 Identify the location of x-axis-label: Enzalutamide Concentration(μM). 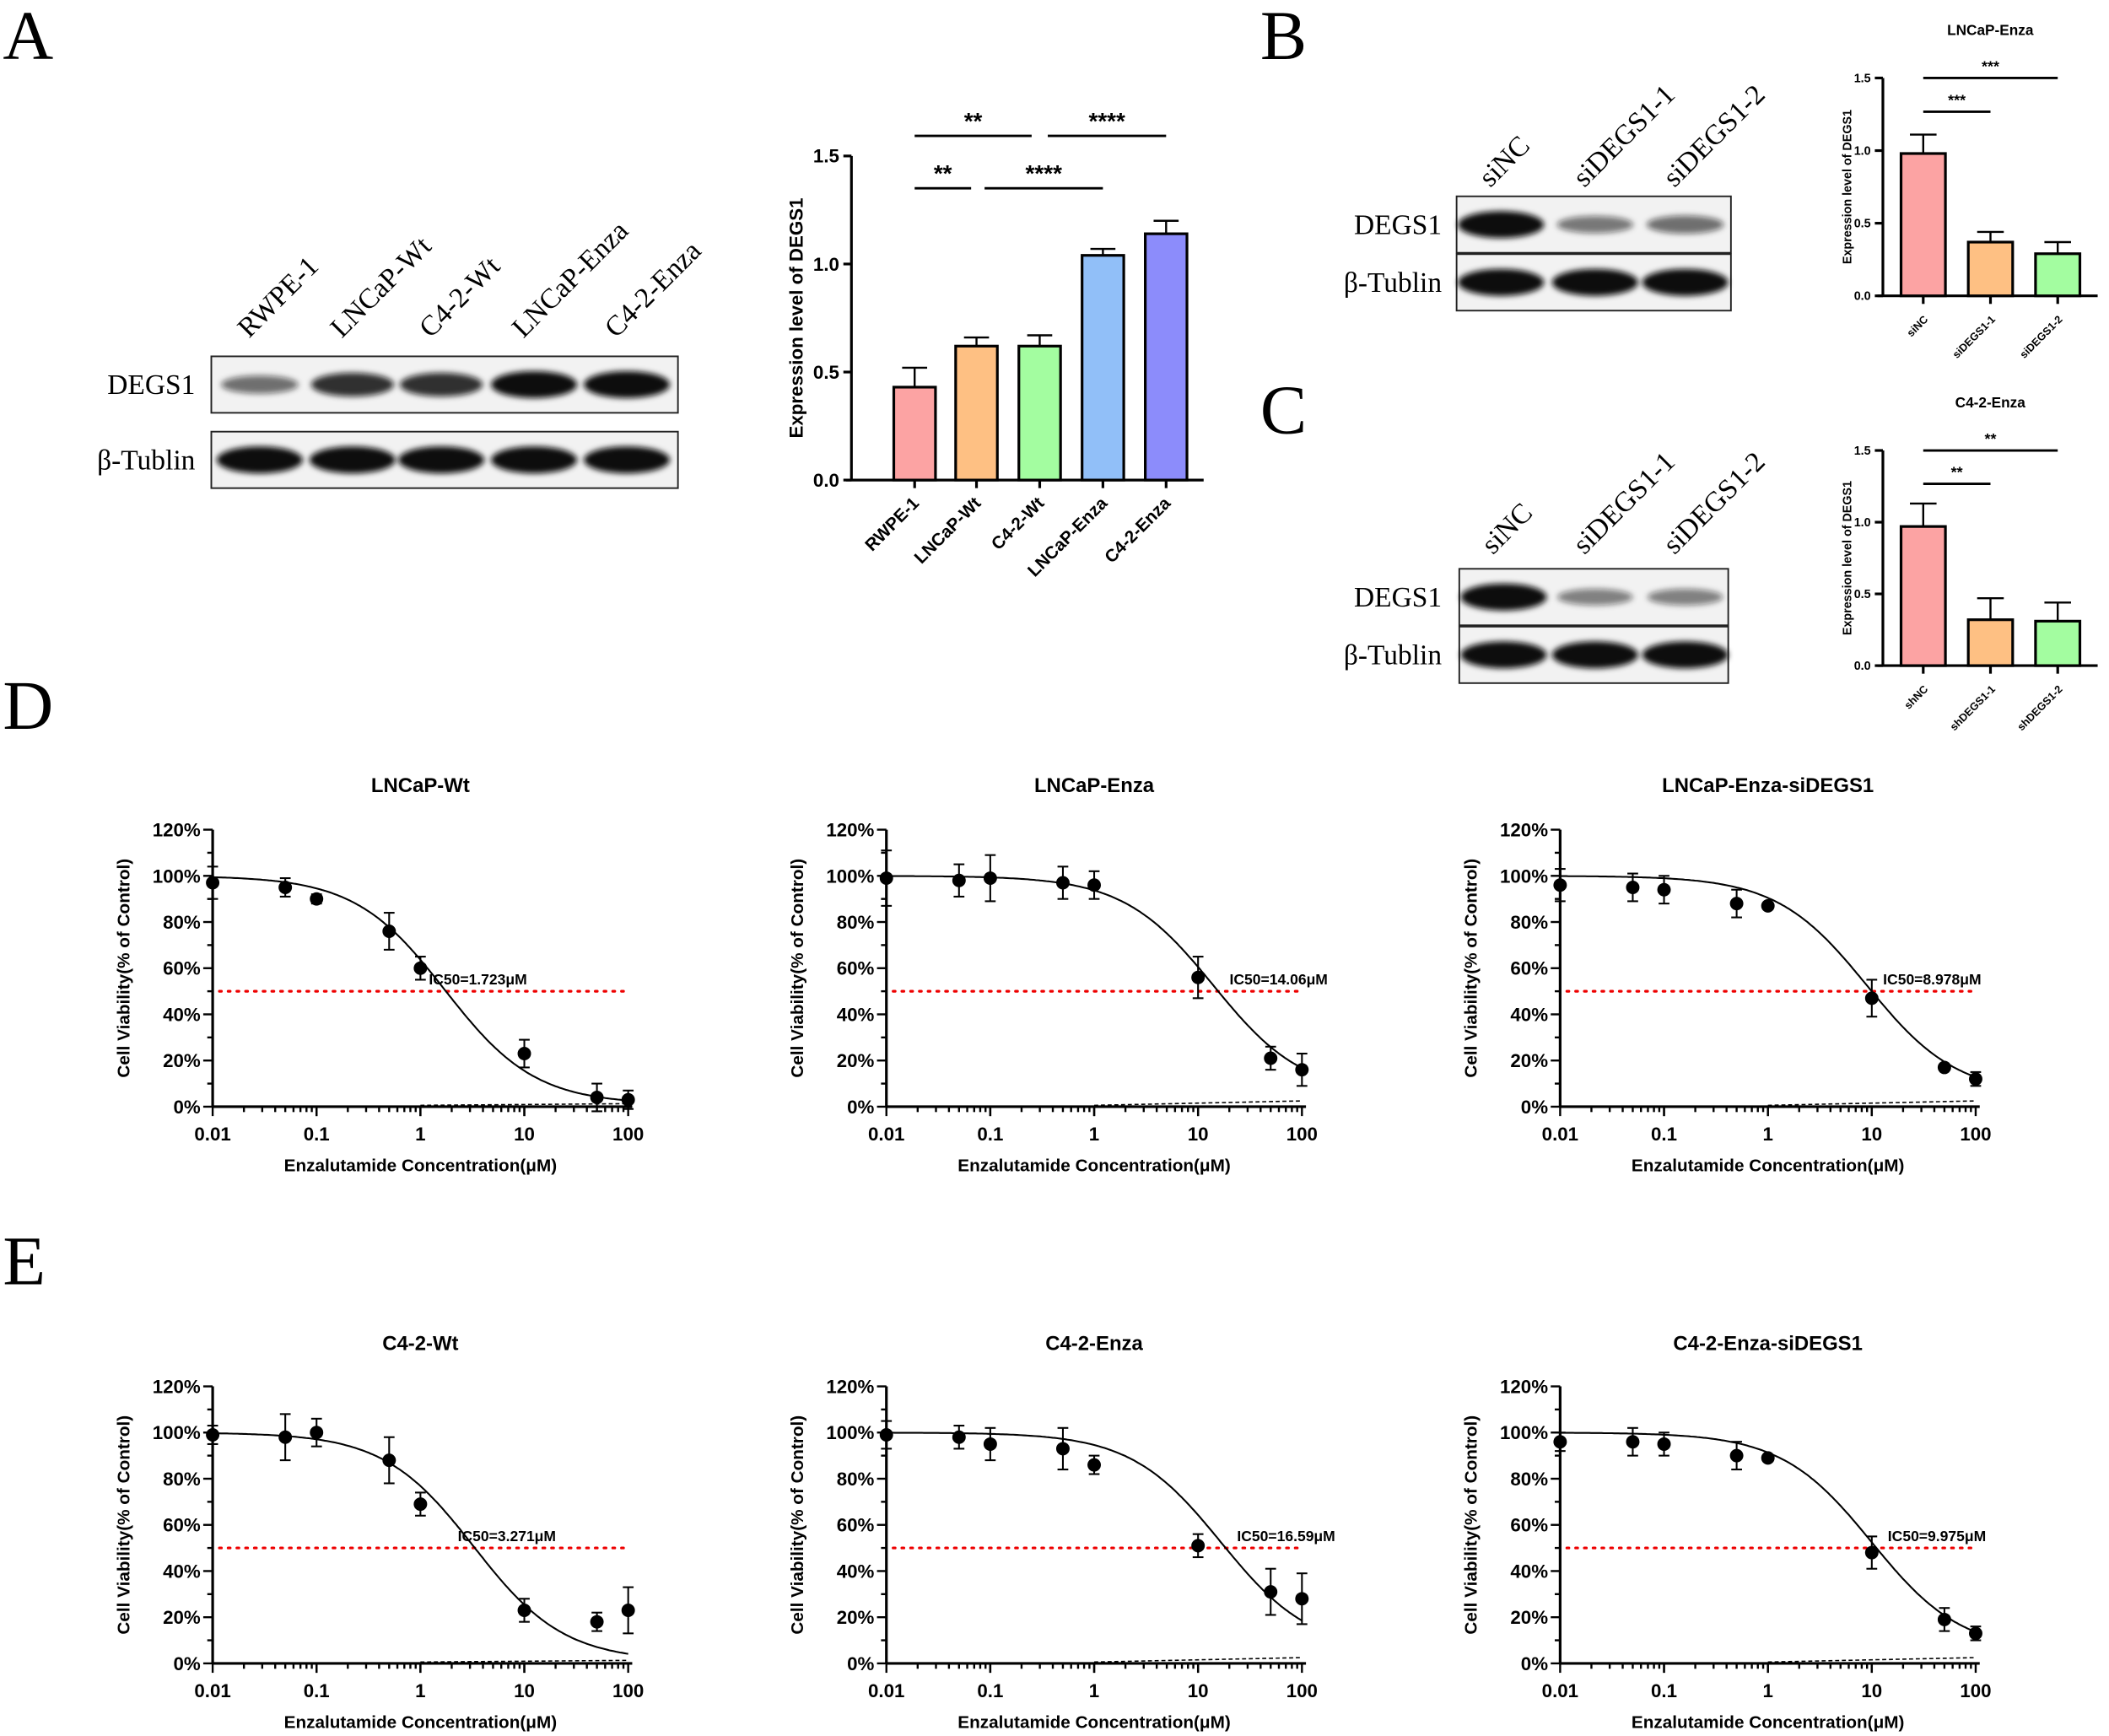
(420, 1722).